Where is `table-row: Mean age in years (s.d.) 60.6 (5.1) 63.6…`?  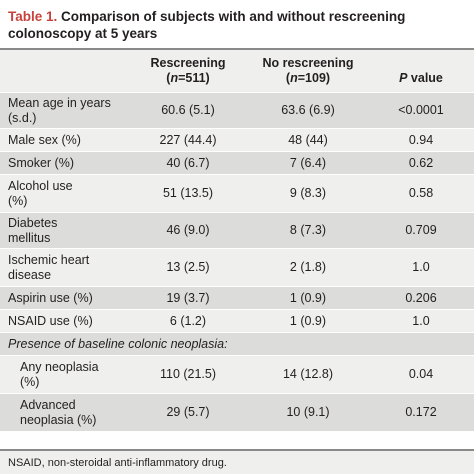
table-row: Mean age in years (s.d.) 60.6 (5.1) 63.6… is located at coordinates (237, 110).